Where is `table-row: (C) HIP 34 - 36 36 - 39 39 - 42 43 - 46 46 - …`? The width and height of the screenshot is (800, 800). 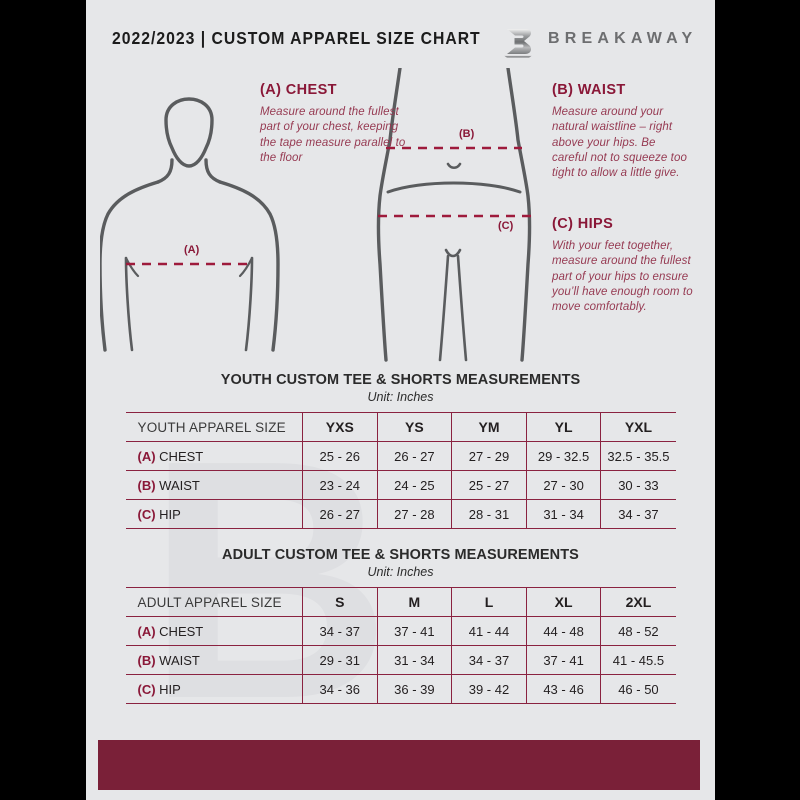 table-row: (C) HIP 34 - 36 36 - 39 39 - 42 43 - 46 46 - … is located at coordinates (400, 689).